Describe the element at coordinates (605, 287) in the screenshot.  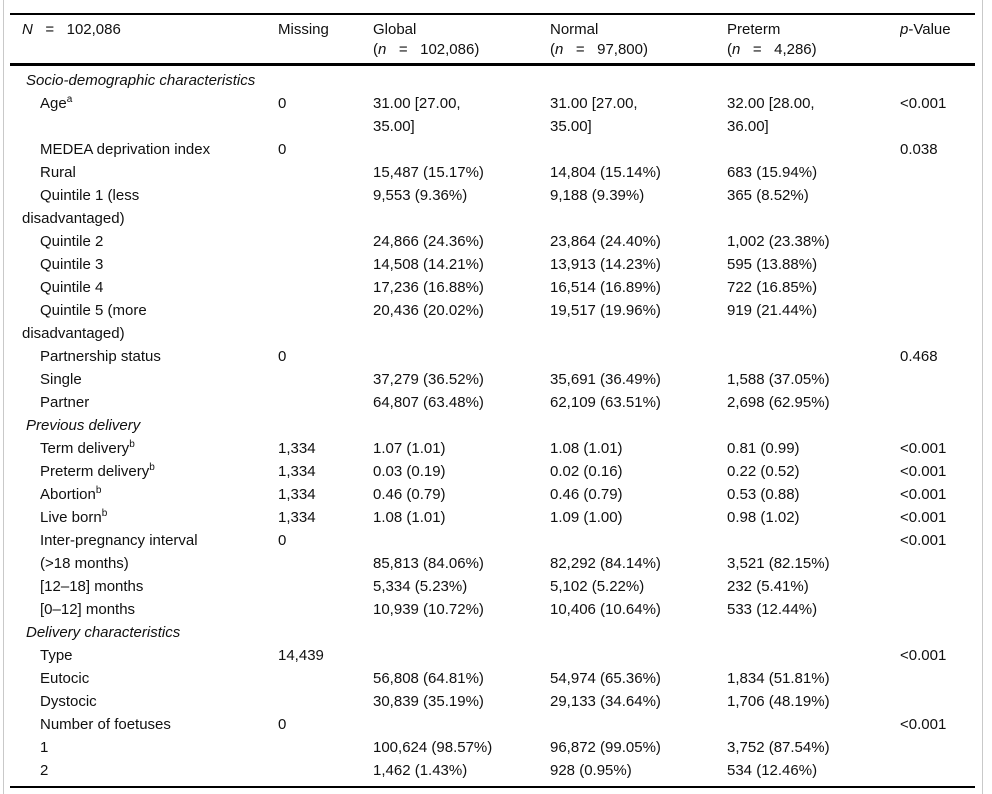
I see `normal-value: 16,514 (16.89%)` at that location.